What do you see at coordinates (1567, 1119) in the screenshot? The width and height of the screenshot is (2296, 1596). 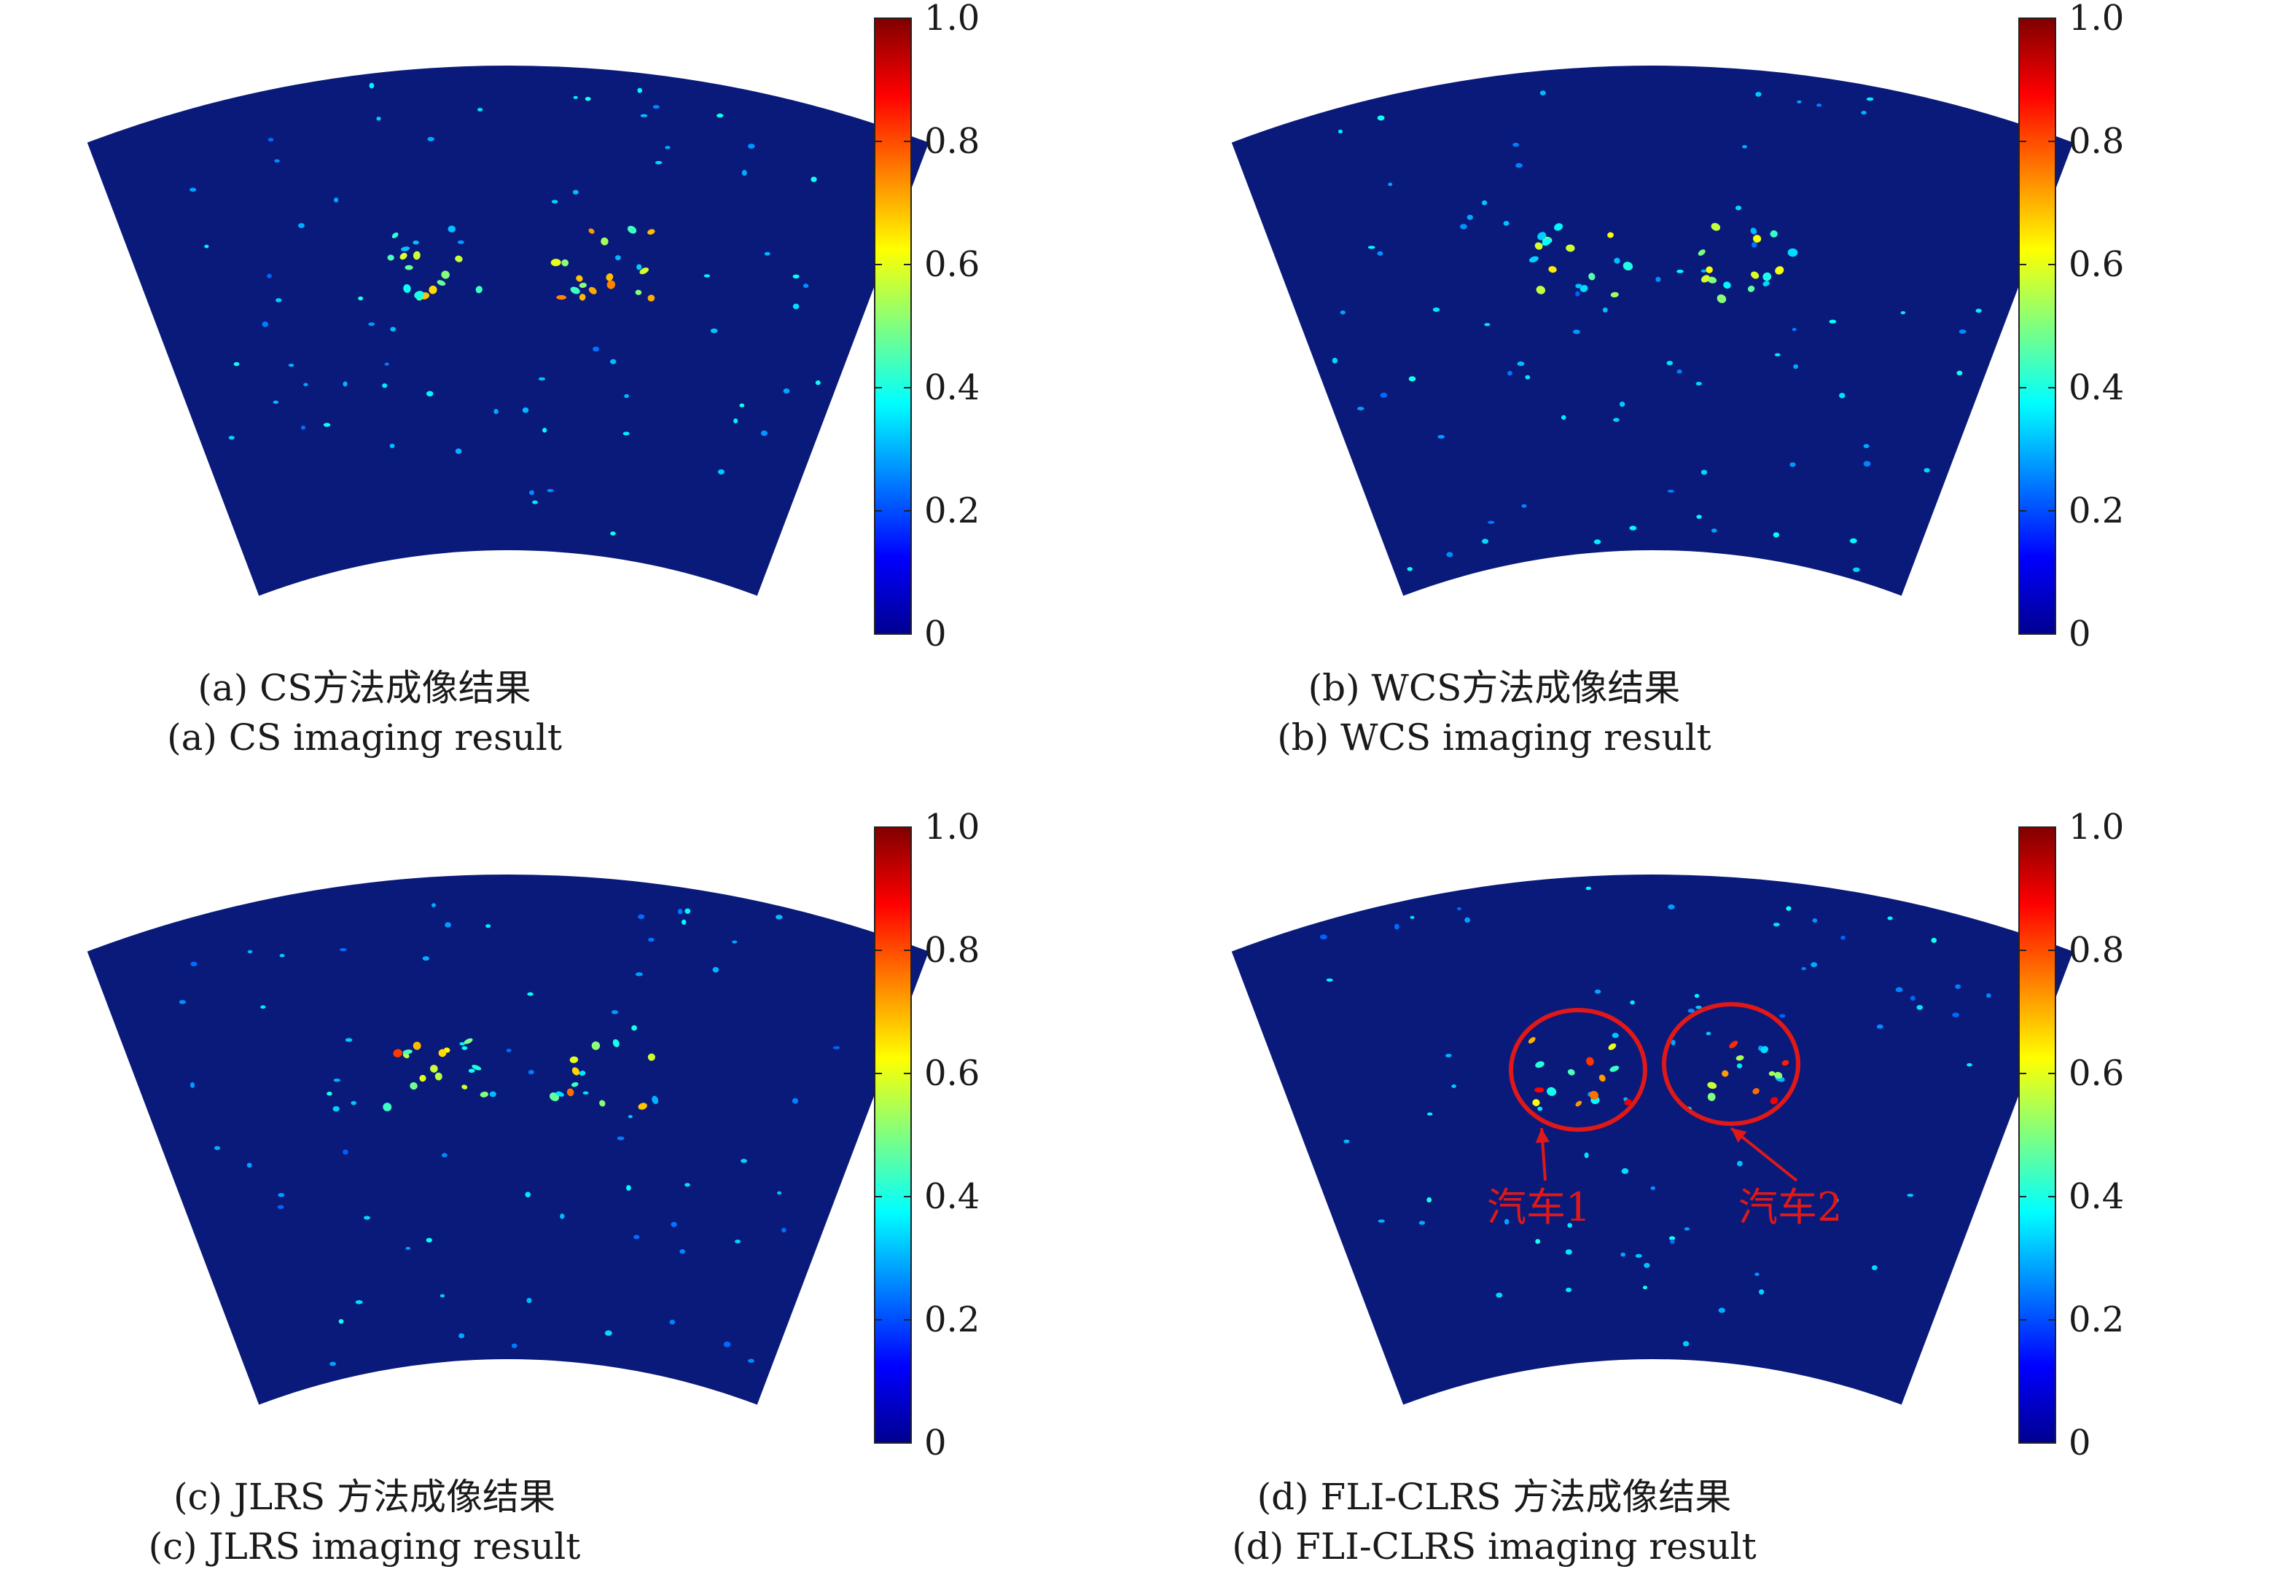 I see `annotation-1: 汽车1` at bounding box center [1567, 1119].